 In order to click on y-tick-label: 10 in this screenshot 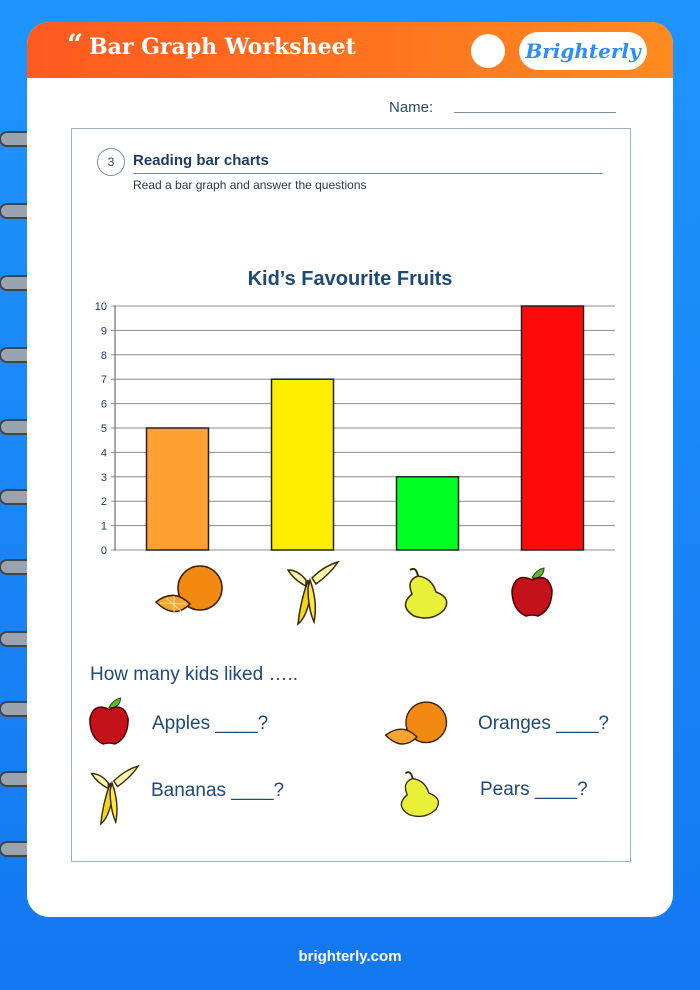, I will do `click(101, 307)`.